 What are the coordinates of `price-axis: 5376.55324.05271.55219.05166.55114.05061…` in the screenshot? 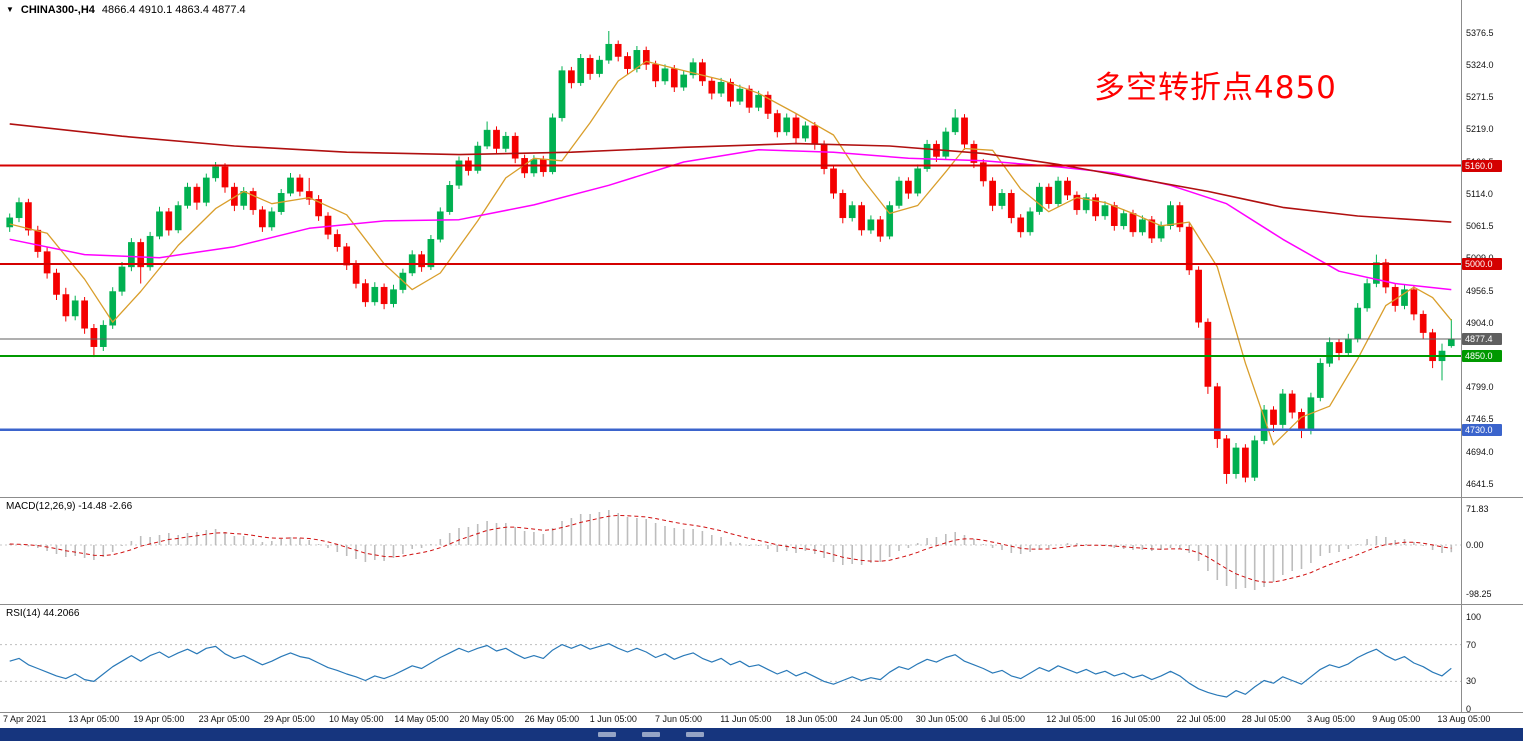 It's located at (1492, 357).